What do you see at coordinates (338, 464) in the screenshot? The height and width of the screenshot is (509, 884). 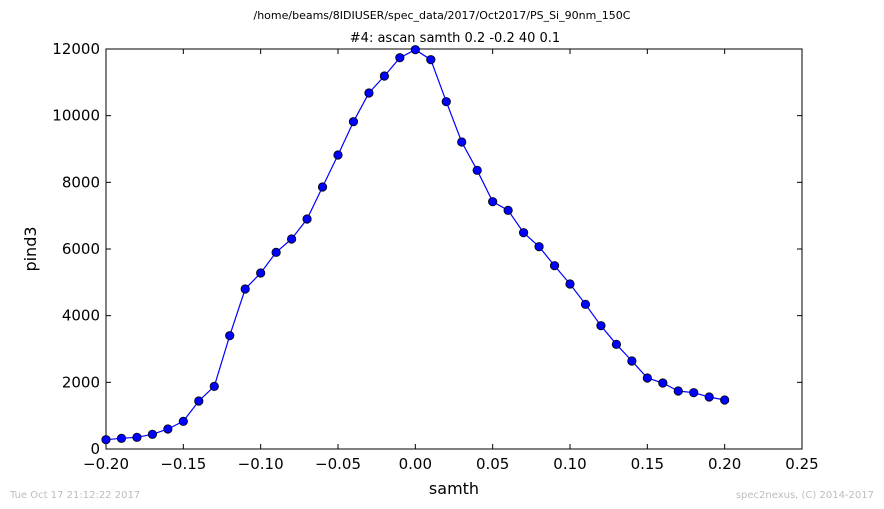 I see `x-tick-label: −0.05` at bounding box center [338, 464].